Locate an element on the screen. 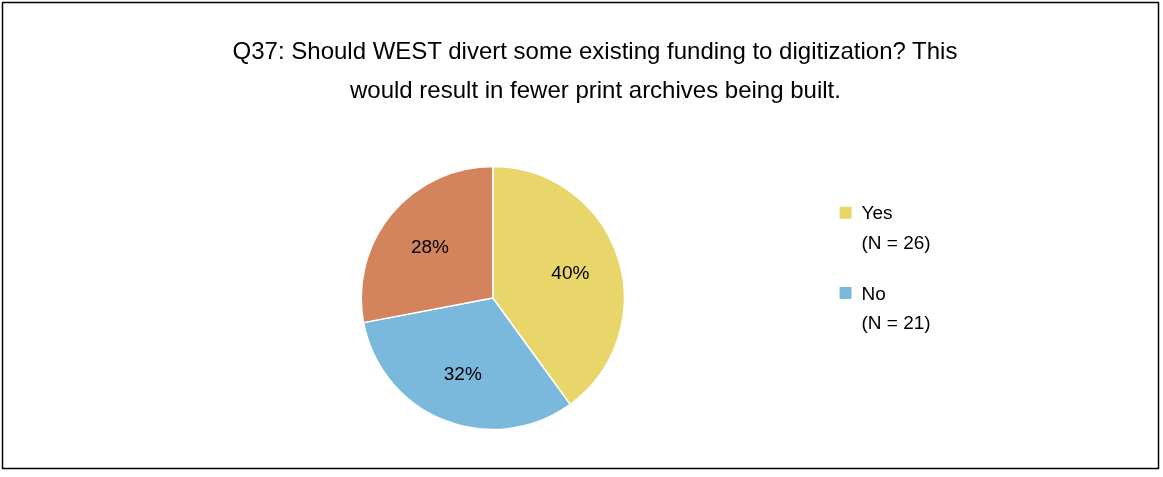 The height and width of the screenshot is (477, 1163). legend-label: No (N = 21) is located at coordinates (896, 308).